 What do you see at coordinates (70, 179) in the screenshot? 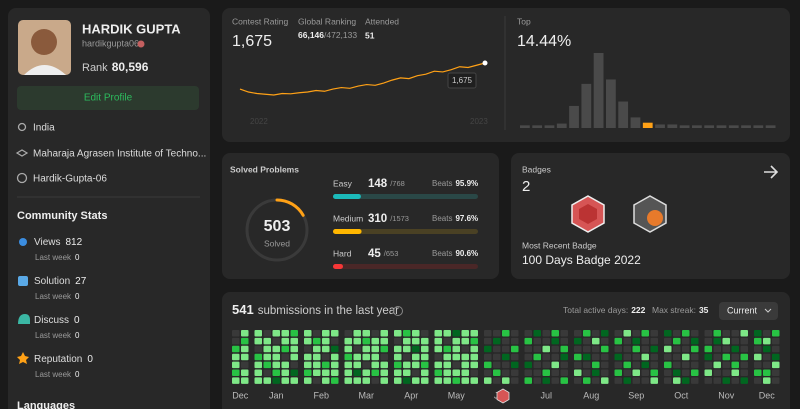
I see `github: Hardik-Gupta-06` at bounding box center [70, 179].